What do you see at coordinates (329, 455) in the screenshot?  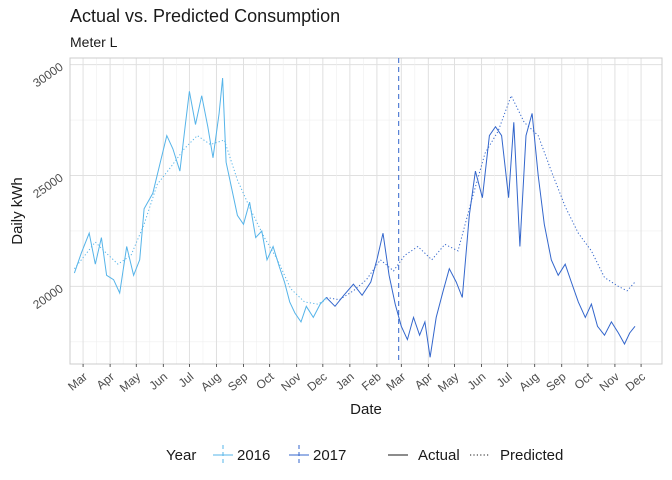 I see `legend-label-2017: 2017` at bounding box center [329, 455].